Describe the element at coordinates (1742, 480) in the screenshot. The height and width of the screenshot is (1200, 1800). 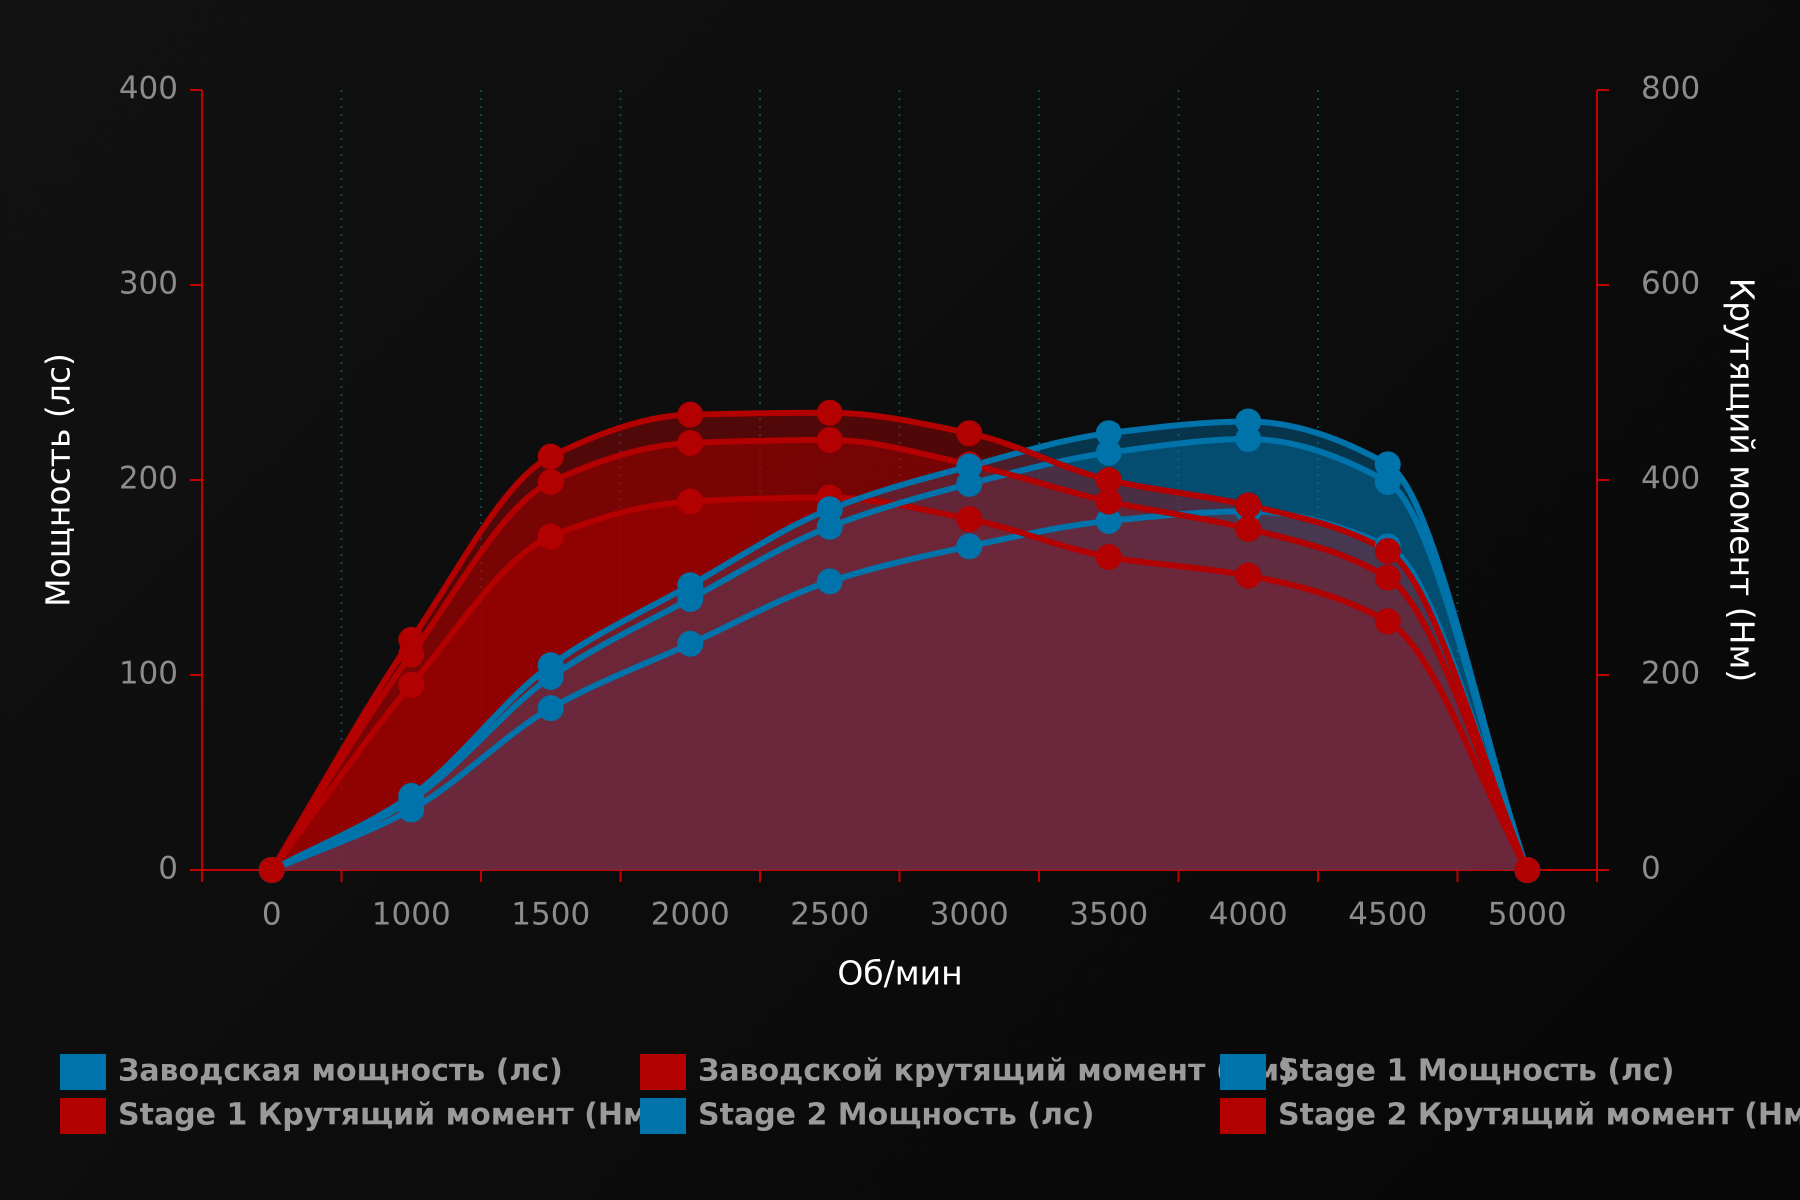
I see `y2-axis-title: Крутящий момент (Нм)` at that location.